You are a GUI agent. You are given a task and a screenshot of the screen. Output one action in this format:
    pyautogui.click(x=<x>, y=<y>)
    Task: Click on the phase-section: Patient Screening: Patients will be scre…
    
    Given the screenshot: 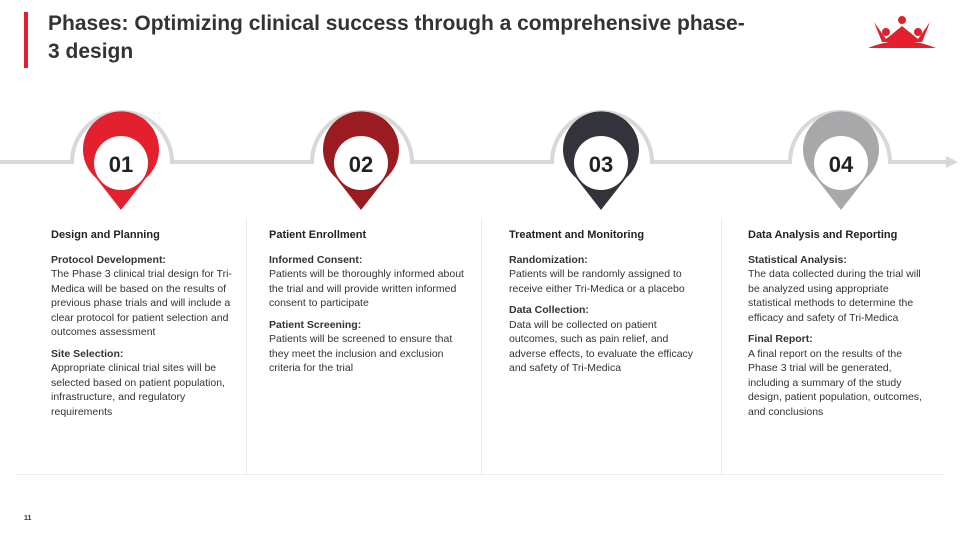 What is the action you would take?
    pyautogui.click(x=368, y=347)
    